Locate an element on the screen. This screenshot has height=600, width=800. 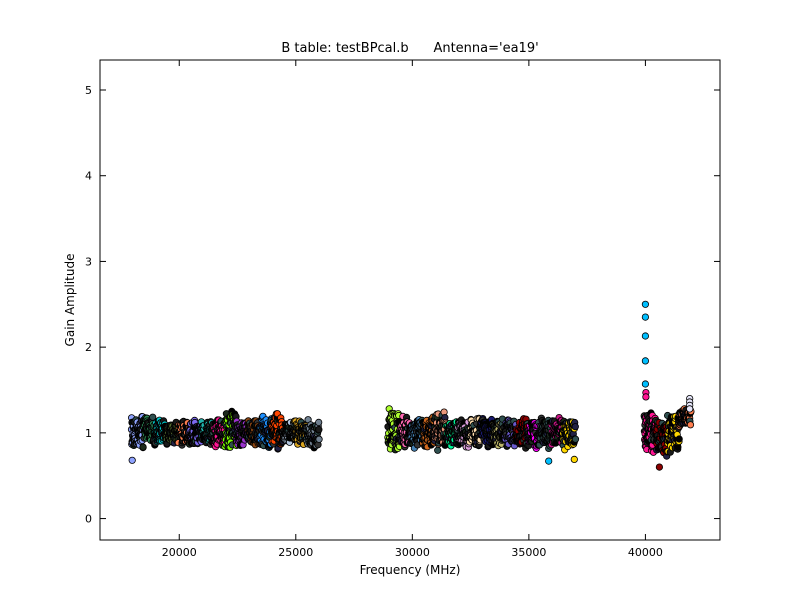
y-axis-label: Gain Amplitude is located at coordinates (70, 300).